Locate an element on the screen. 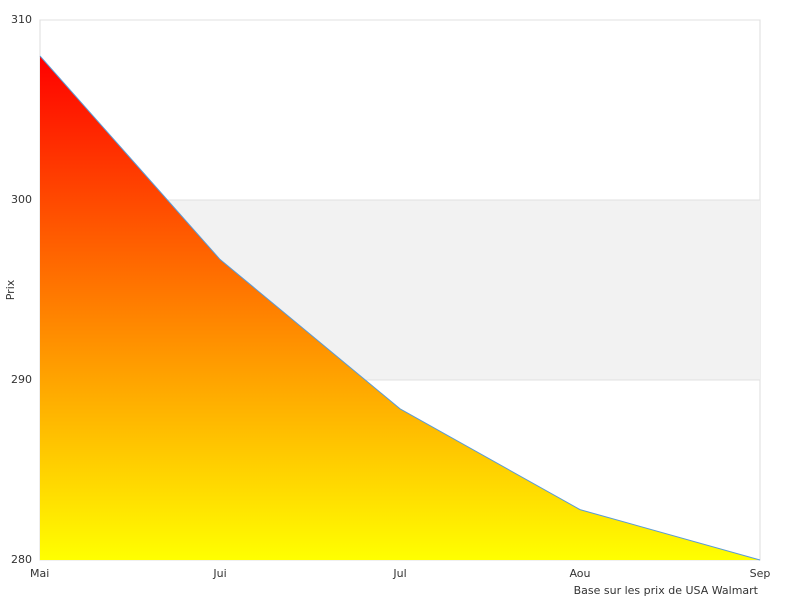  x-tick-label: Aou is located at coordinates (579, 573).